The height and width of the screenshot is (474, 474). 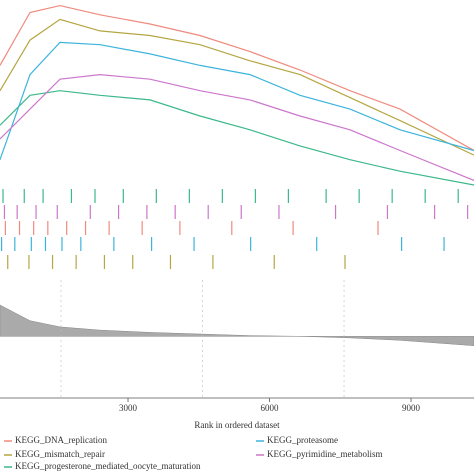 I want to click on x-tick-label: 6000, so click(x=270, y=408).